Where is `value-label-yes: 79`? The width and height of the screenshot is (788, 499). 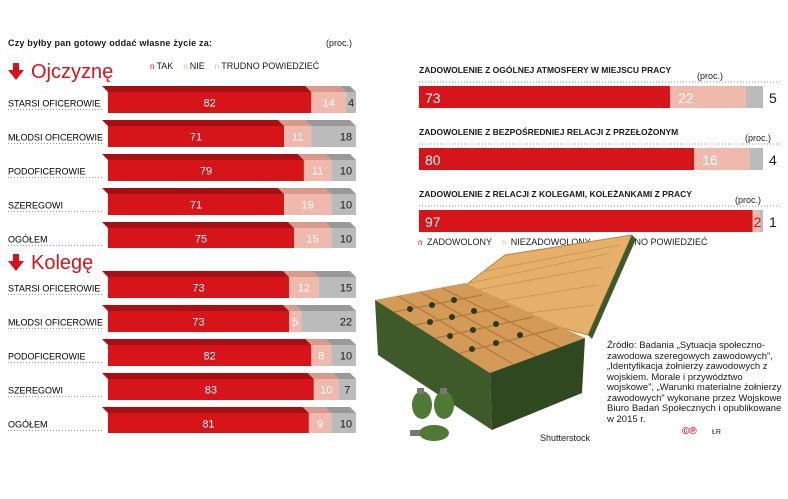
value-label-yes: 79 is located at coordinates (206, 172).